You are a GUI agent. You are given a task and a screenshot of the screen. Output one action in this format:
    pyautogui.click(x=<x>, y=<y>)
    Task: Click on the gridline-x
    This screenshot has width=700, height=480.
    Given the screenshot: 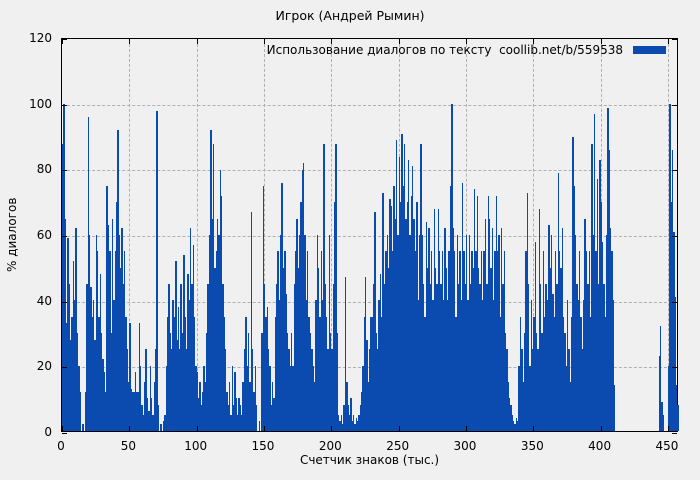 What is the action you would take?
    pyautogui.click(x=264, y=235)
    